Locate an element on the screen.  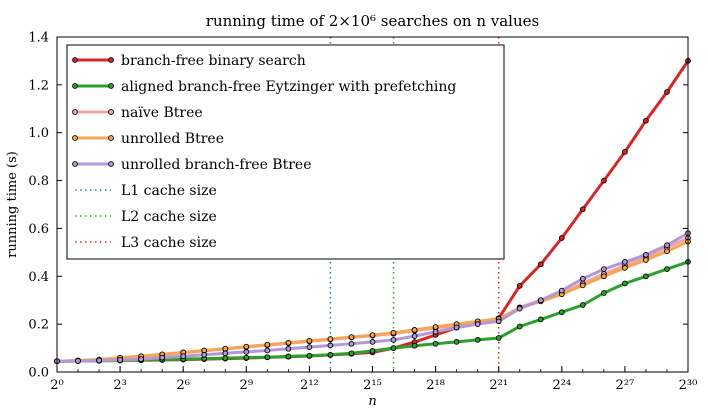
legend-label: naïve Btree is located at coordinates (162, 113).